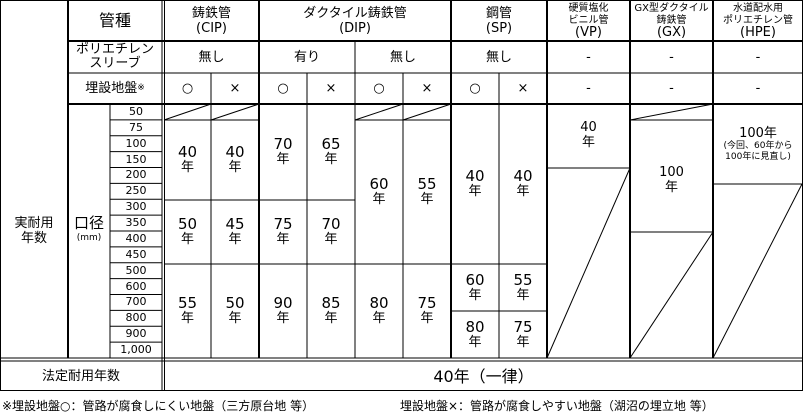  What do you see at coordinates (136, 334) in the screenshot?
I see `diameter-value: 900` at bounding box center [136, 334].